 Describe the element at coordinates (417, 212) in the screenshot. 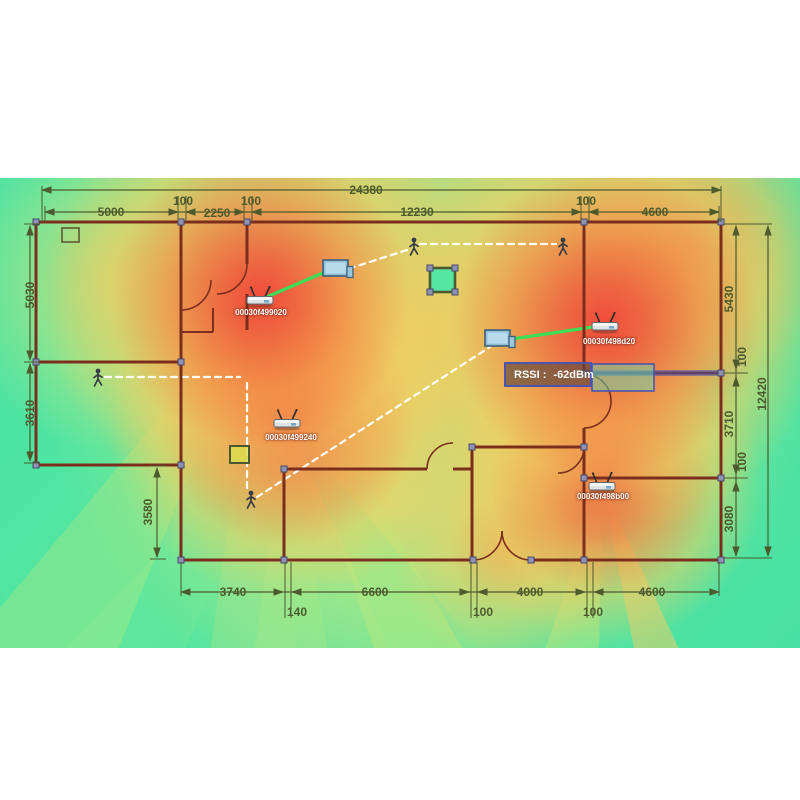

I see `dim-label-top-12230: 12230` at that location.